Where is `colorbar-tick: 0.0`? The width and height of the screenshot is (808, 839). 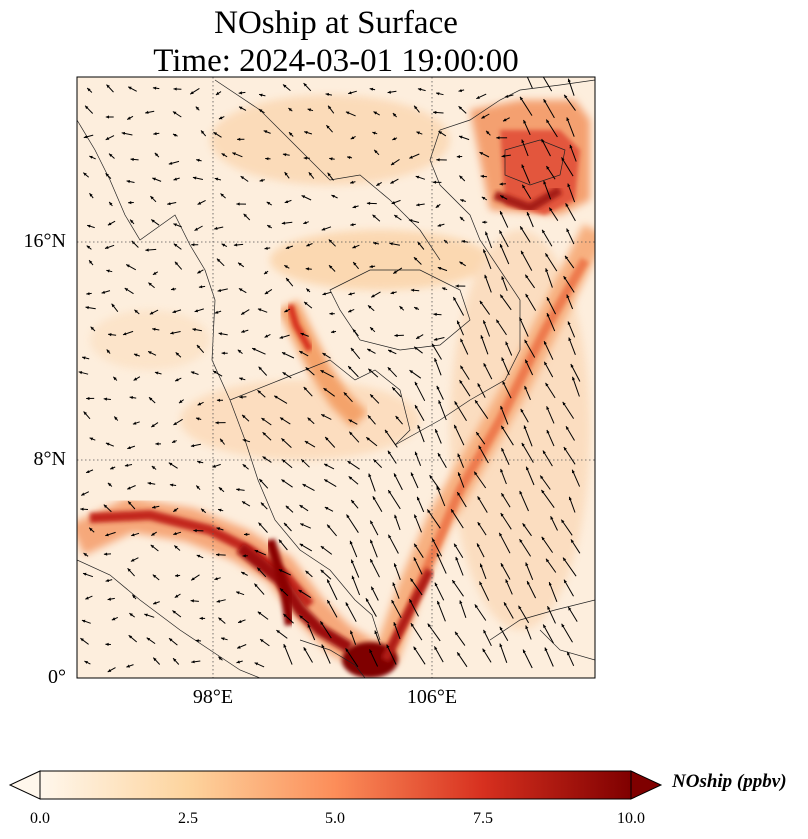
colorbar-tick: 0.0 is located at coordinates (40, 818).